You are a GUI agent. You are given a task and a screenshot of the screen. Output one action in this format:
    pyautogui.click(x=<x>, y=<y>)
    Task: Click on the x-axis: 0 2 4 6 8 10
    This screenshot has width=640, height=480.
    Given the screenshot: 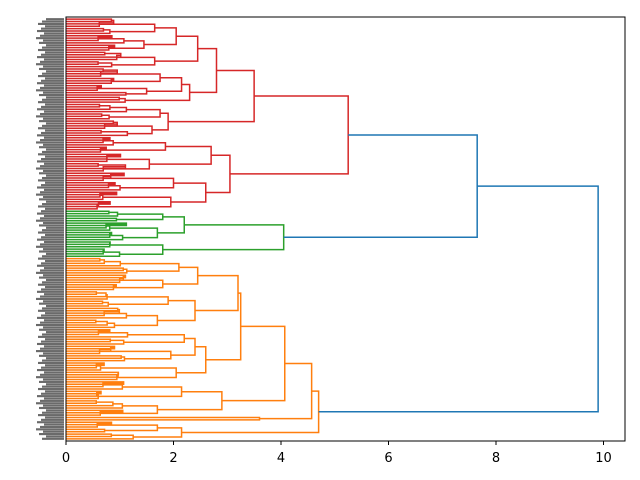 What is the action you would take?
    pyautogui.click(x=337, y=453)
    